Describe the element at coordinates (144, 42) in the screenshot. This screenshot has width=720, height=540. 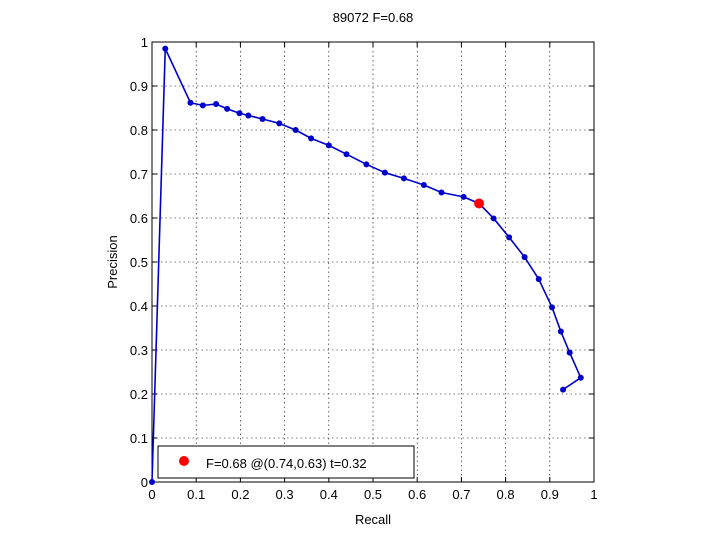
I see `y-tick-label: 1` at that location.